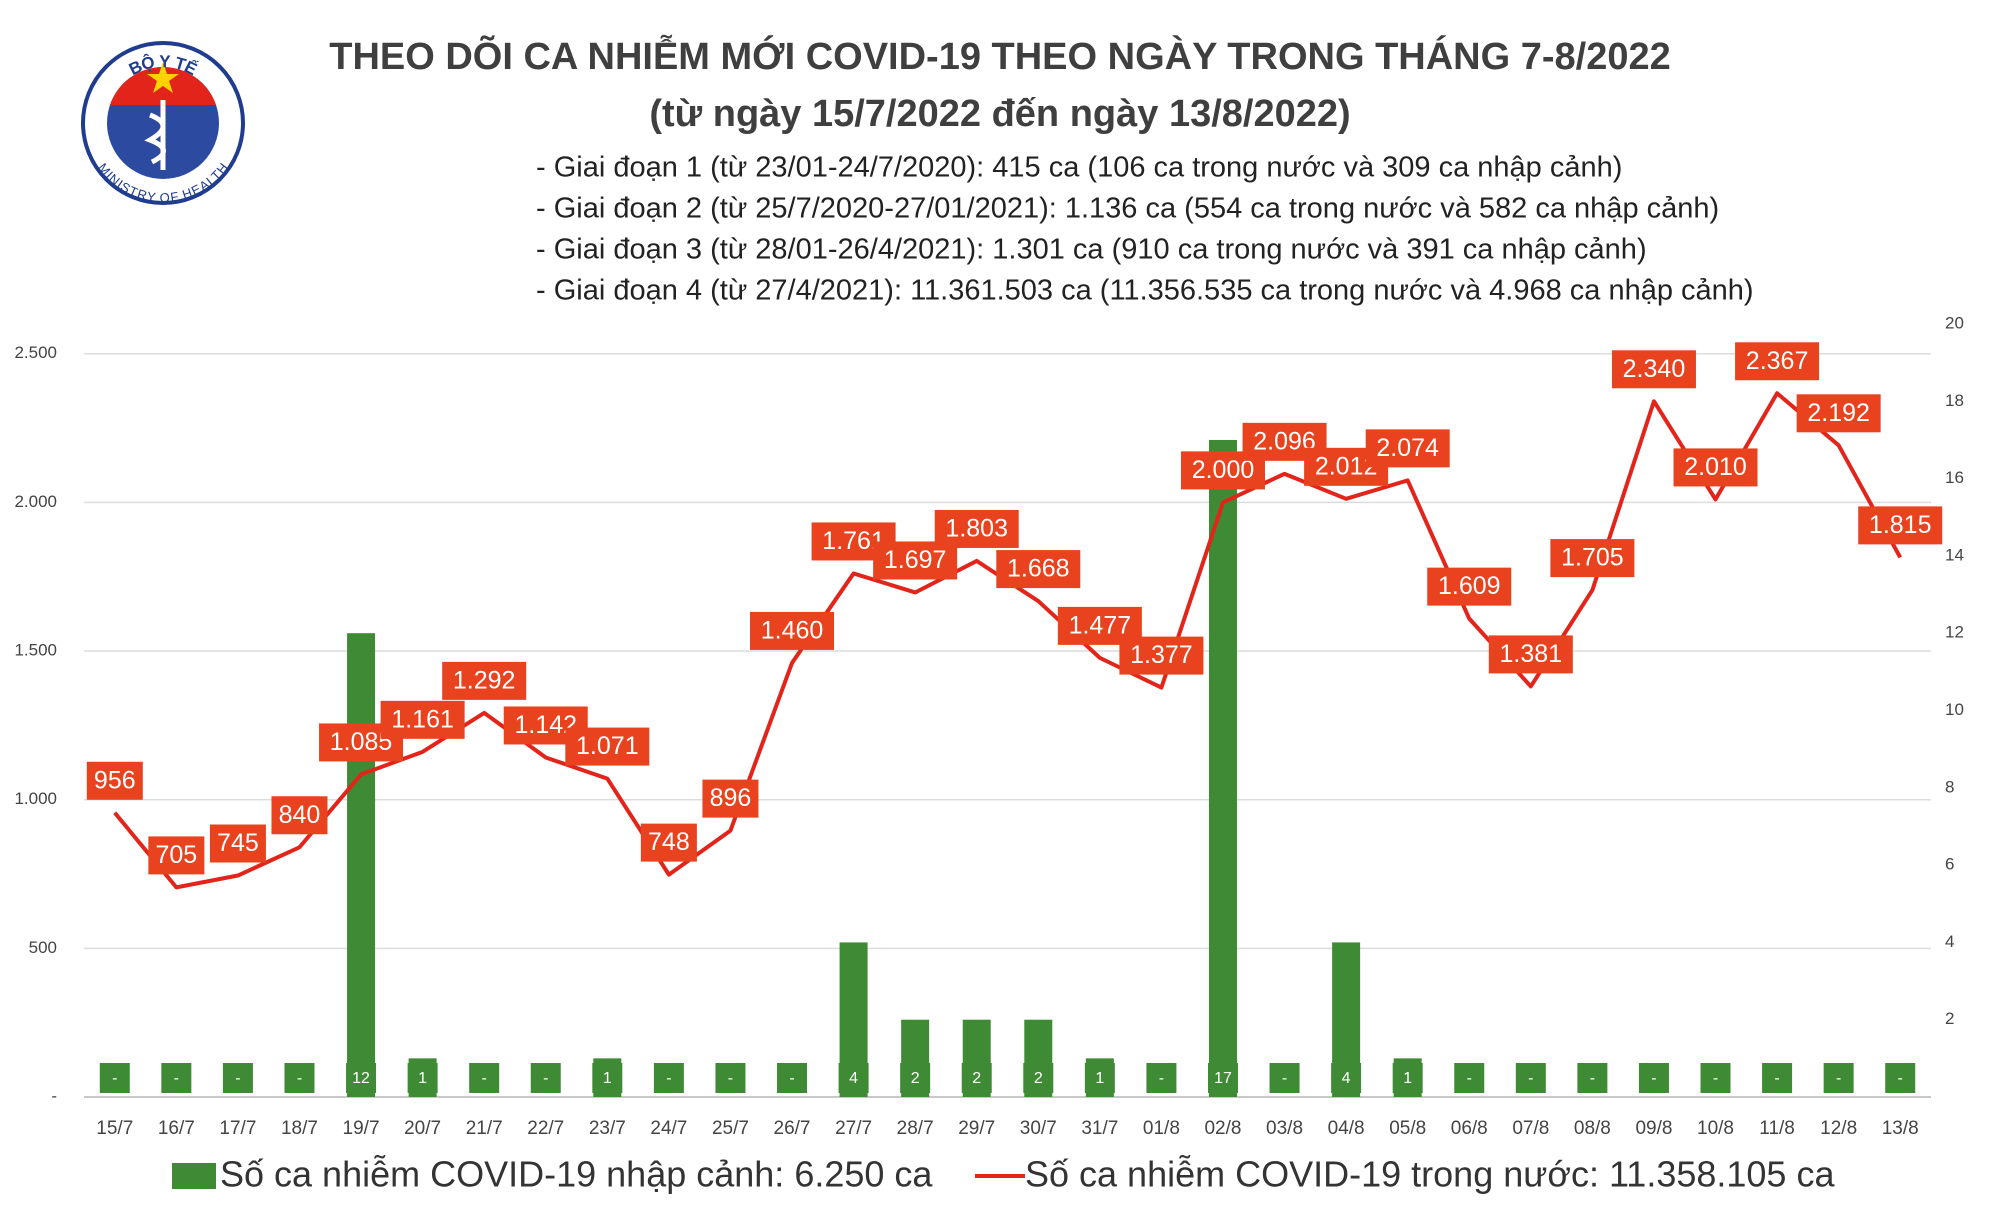 This screenshot has height=1211, width=2000. What do you see at coordinates (1949, 864) in the screenshot?
I see `y2-tick-label: 6` at bounding box center [1949, 864].